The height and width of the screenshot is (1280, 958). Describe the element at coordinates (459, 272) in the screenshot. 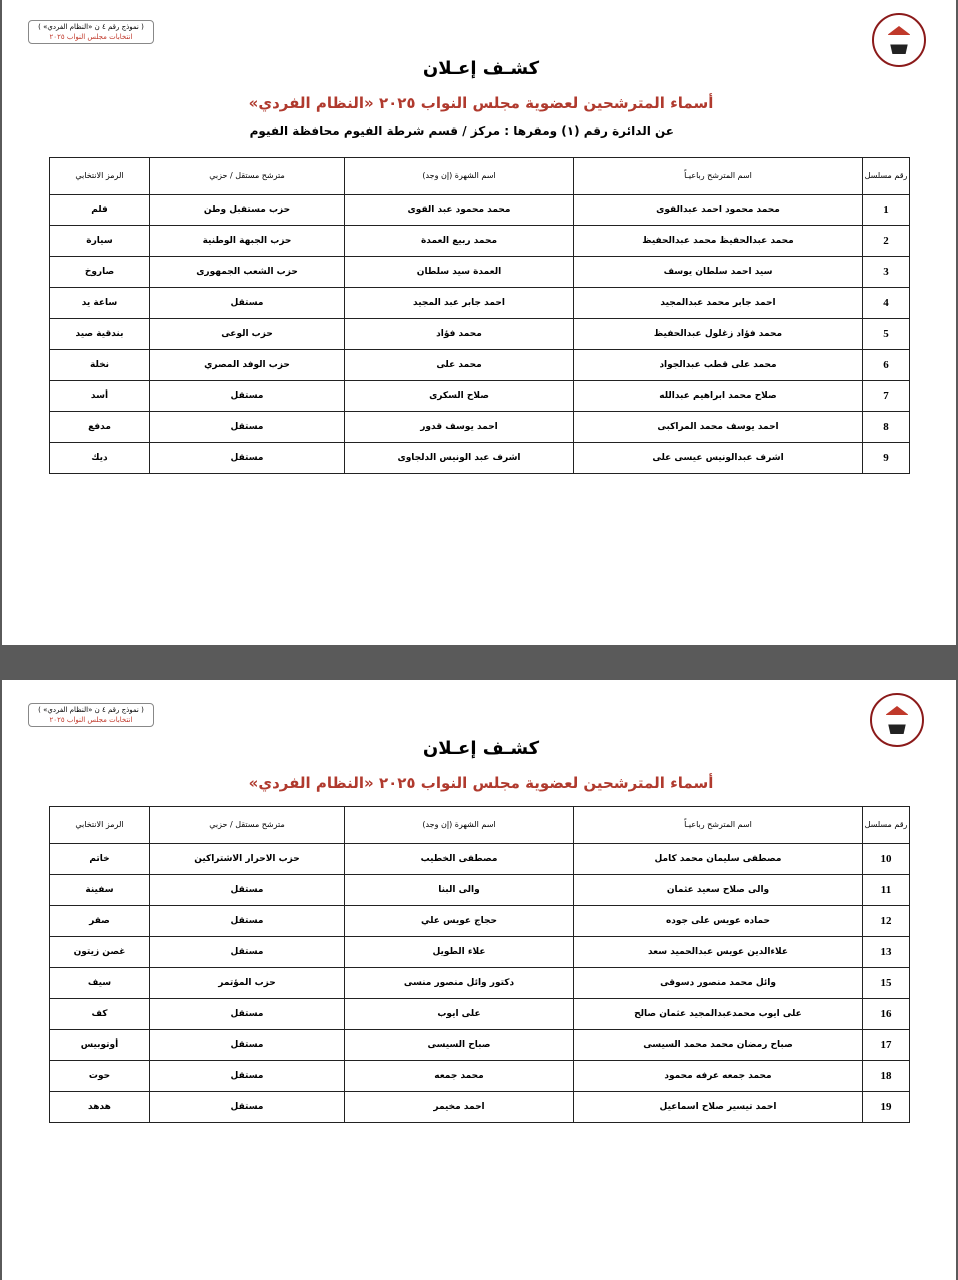

I see `nickname-cell: العمدة سيد سلطان` at that location.